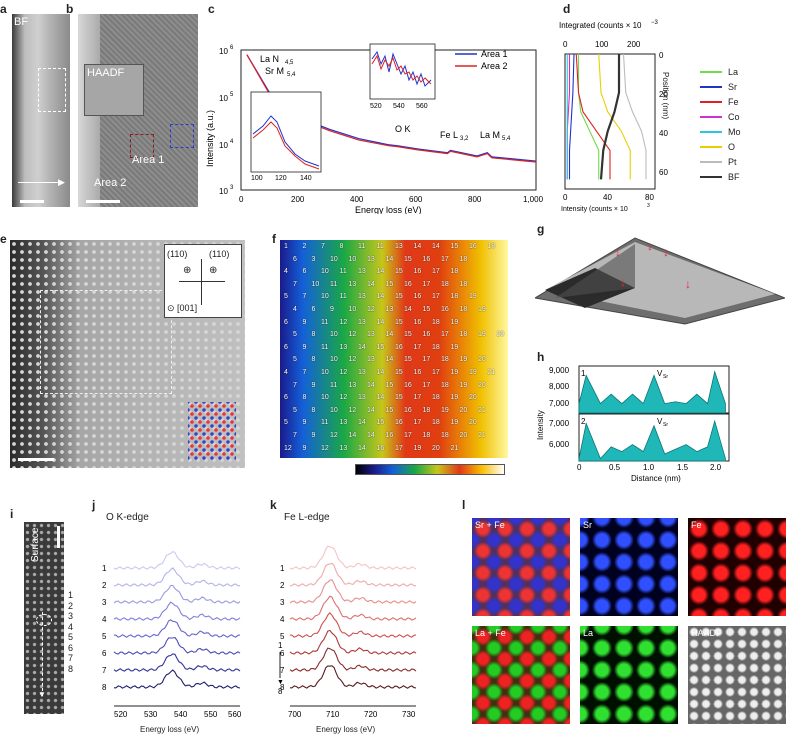  What do you see at coordinates (280, 682) in the screenshot?
I see `panel-k-arrow-icon: ▼` at bounding box center [280, 682].